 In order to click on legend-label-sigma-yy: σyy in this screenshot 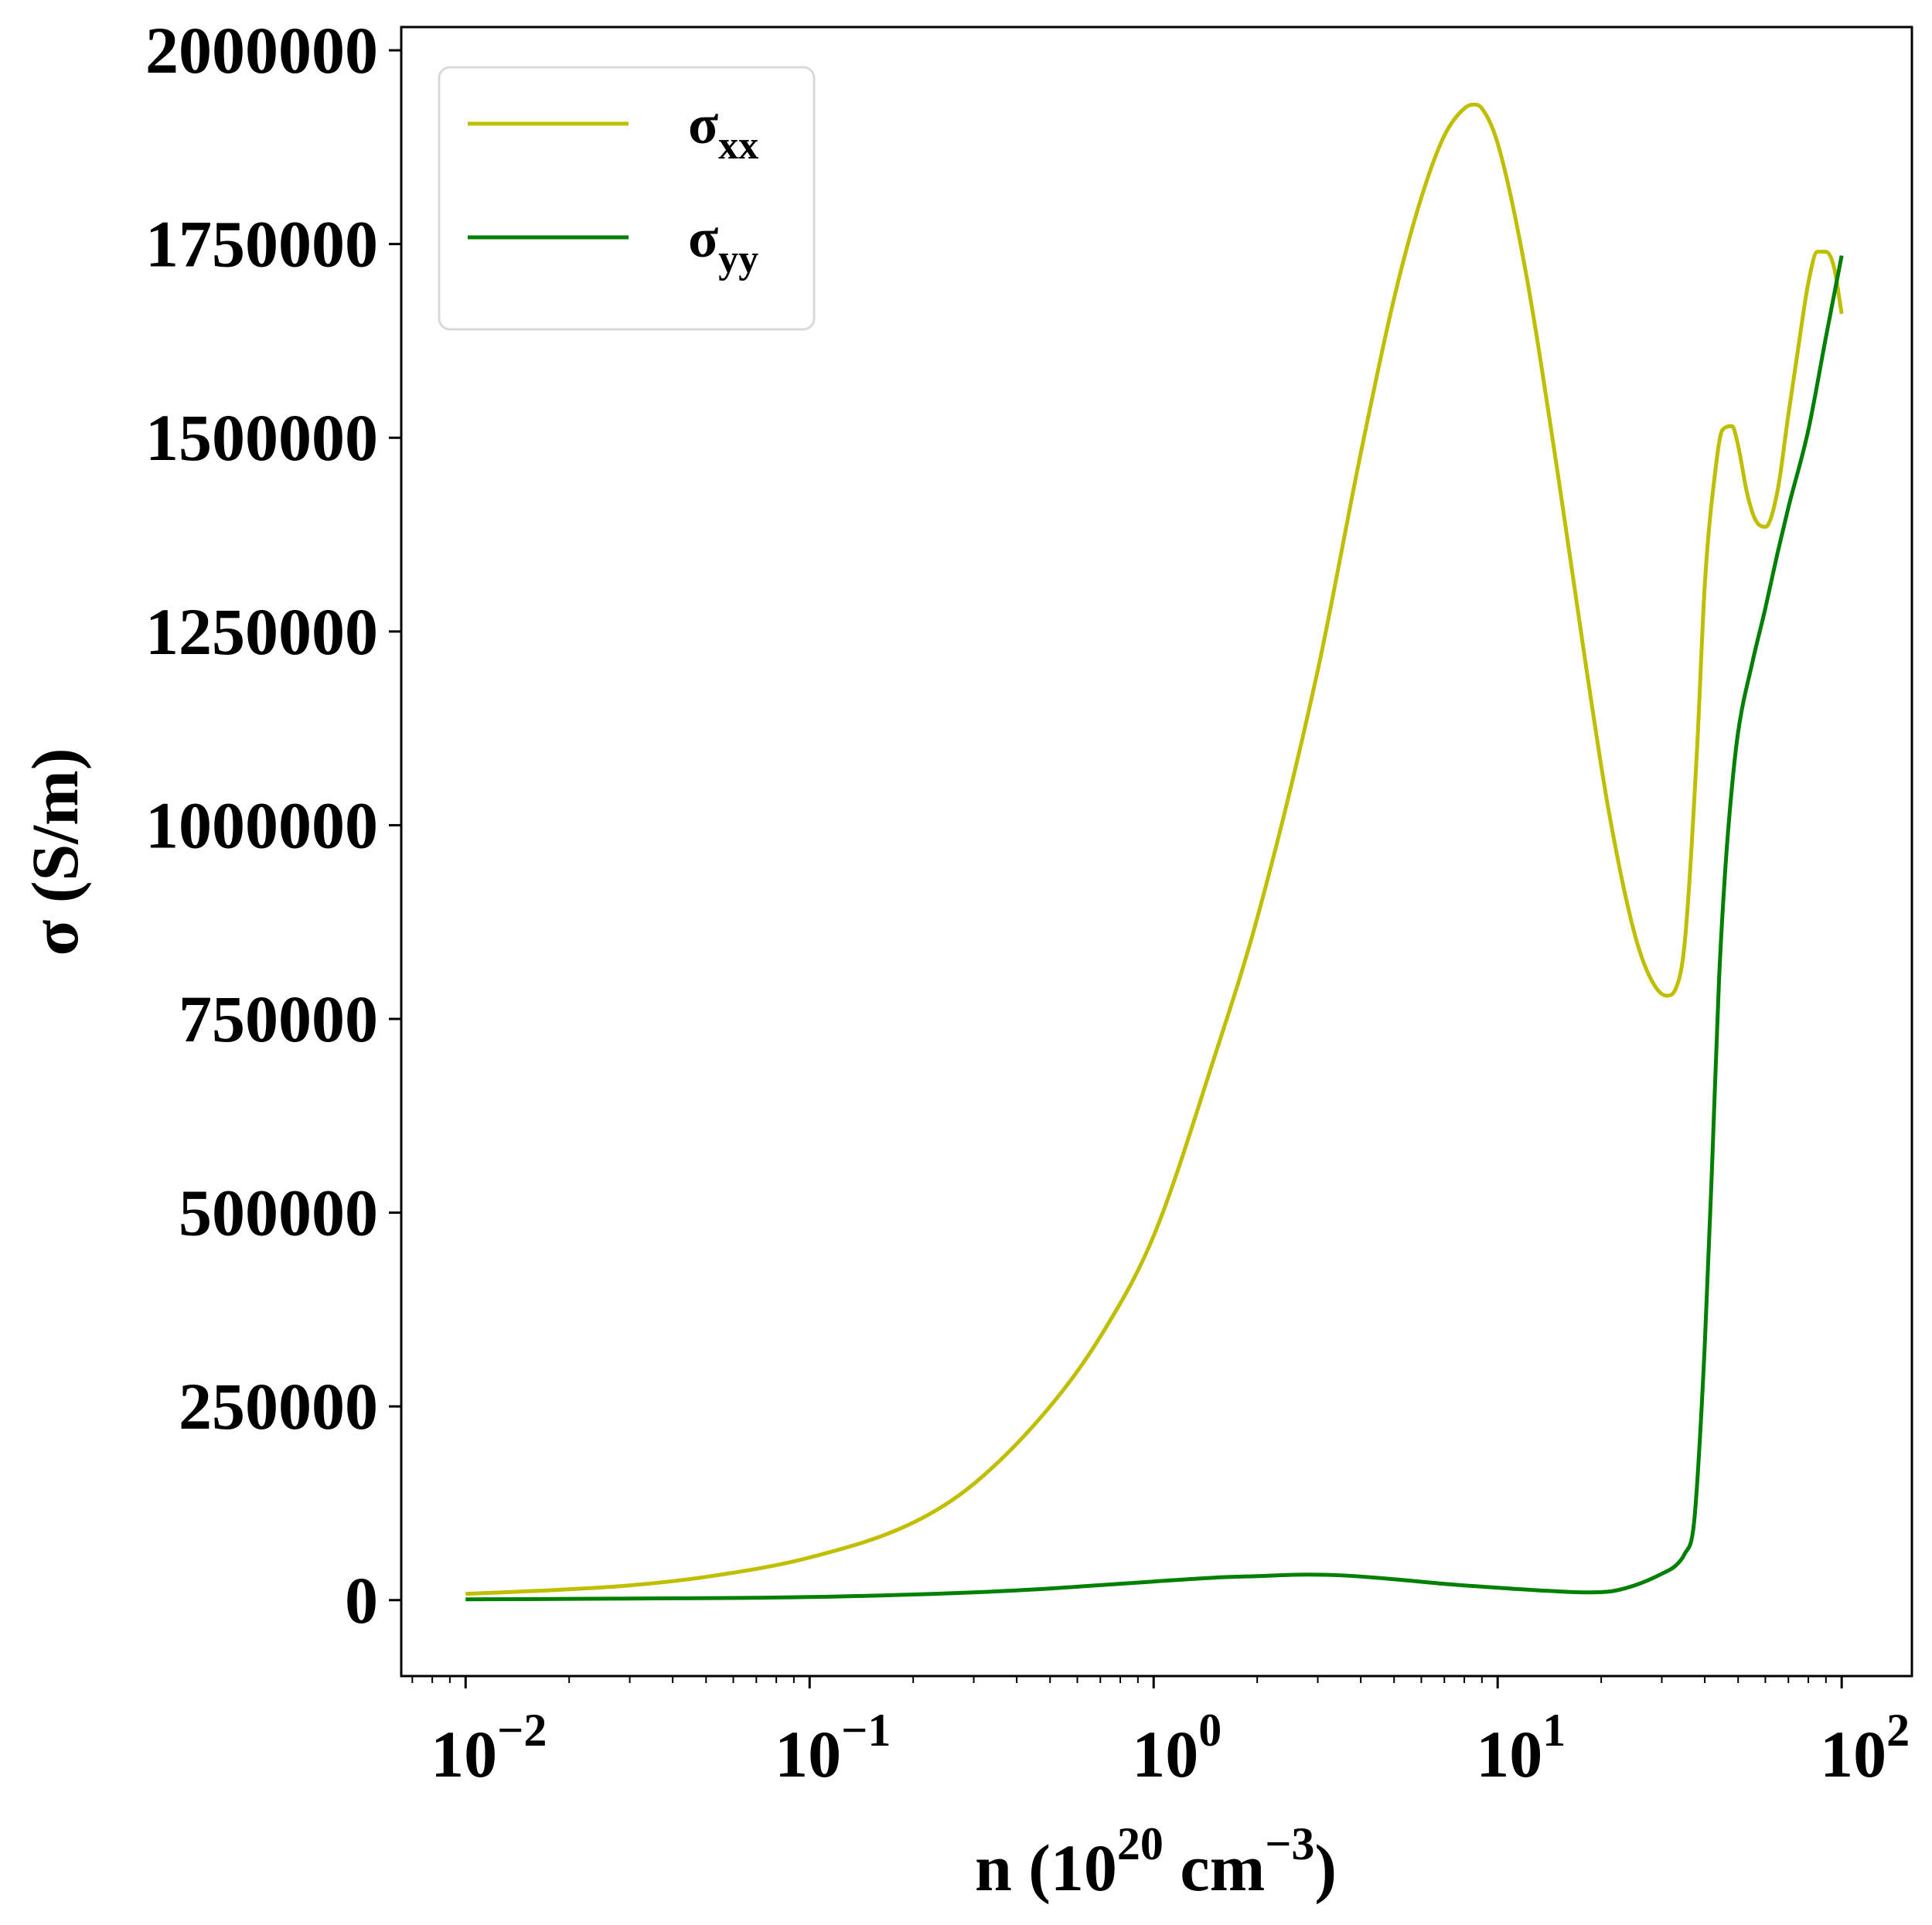, I will do `click(723, 244)`.